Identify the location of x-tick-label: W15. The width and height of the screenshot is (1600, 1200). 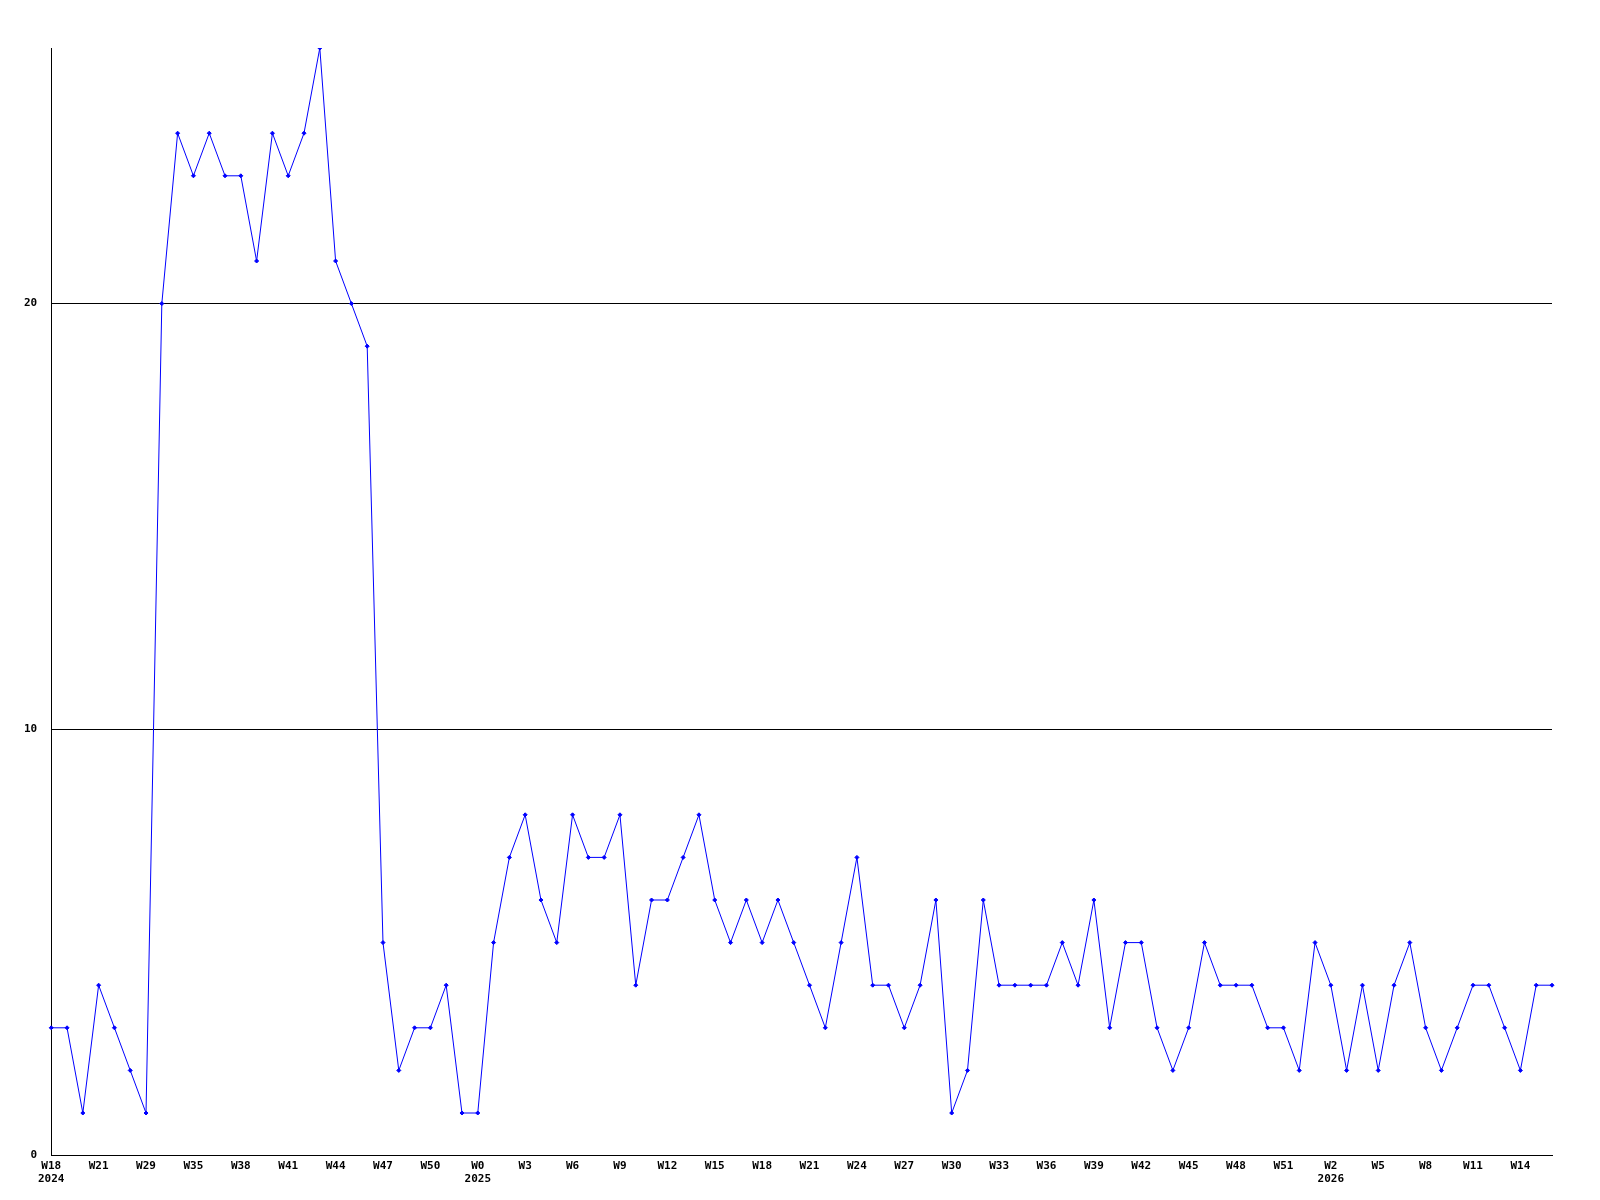
(714, 1166).